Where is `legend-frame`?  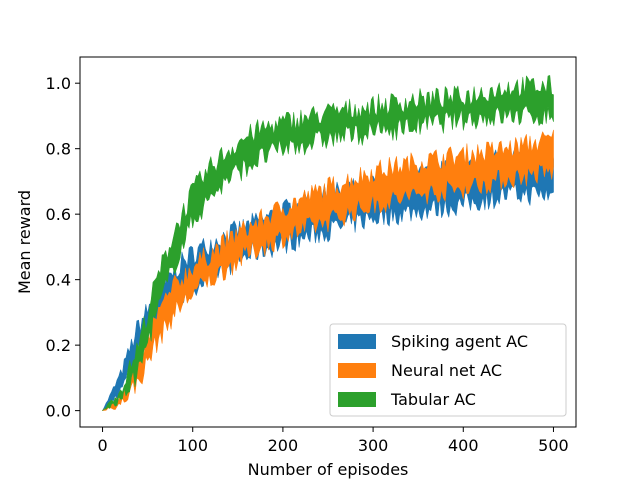
legend-frame is located at coordinates (448, 370).